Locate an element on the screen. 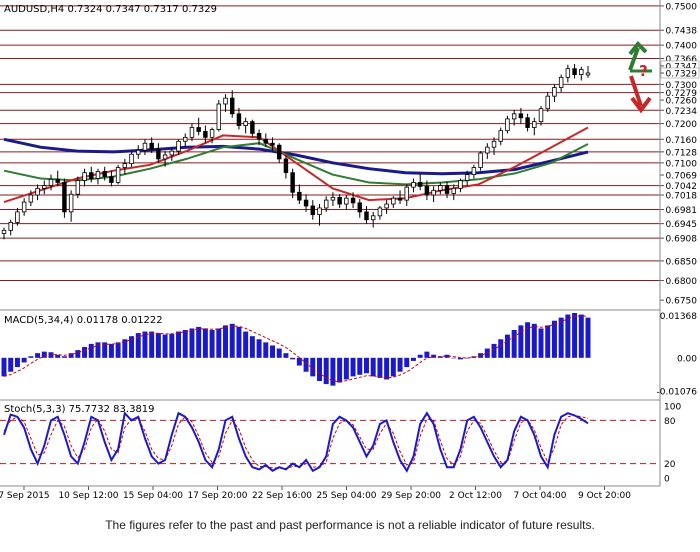  price-tick-label: 0.7366 is located at coordinates (682, 60).